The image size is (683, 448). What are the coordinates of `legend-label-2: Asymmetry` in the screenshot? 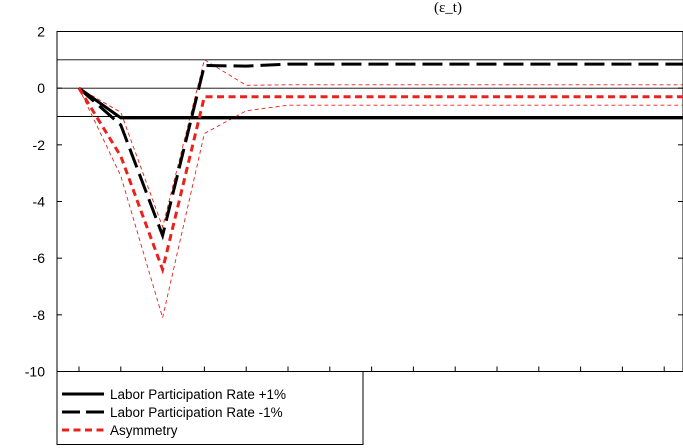 It's located at (144, 430).